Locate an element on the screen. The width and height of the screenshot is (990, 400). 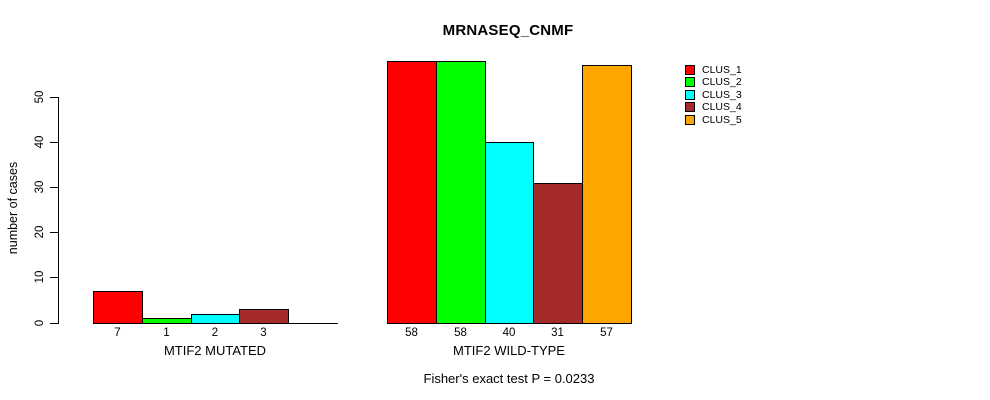
y-axis-tick-label: 40 is located at coordinates (40, 142).